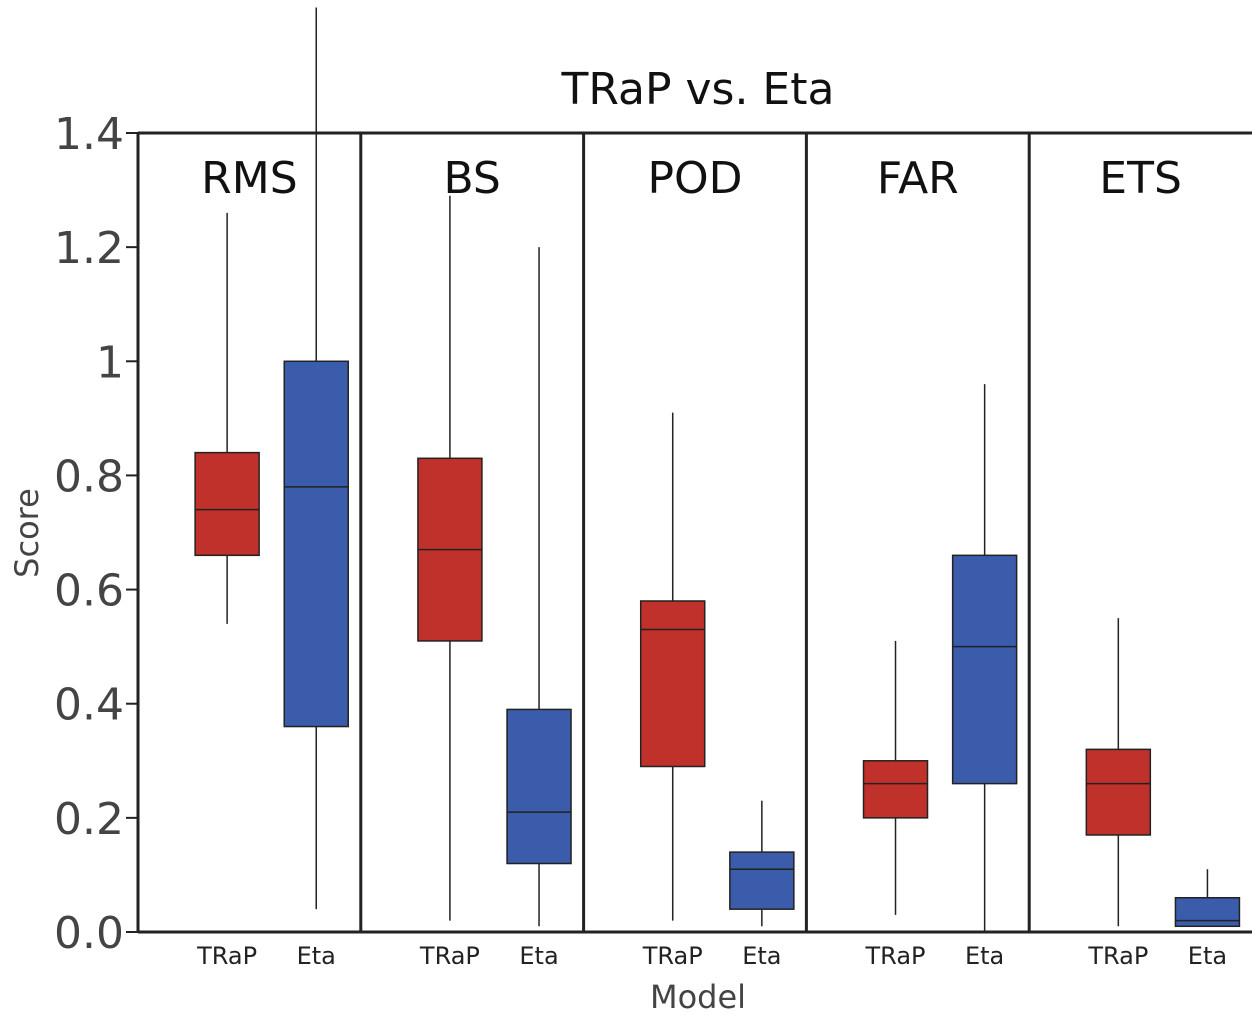 Image resolution: width=1252 pixels, height=1012 pixels. What do you see at coordinates (89, 591) in the screenshot?
I see `y-tick-label: 0.6` at bounding box center [89, 591].